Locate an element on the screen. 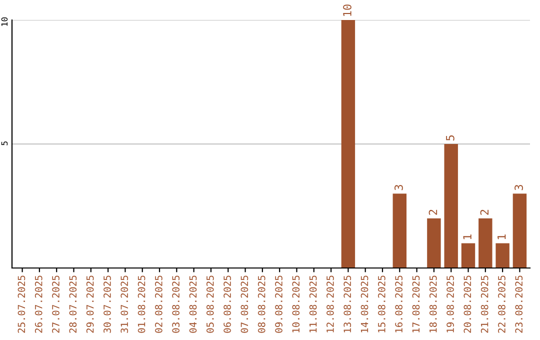 This screenshot has height=340, width=540. x-tick-label: 11.08.2025 is located at coordinates (313, 304).